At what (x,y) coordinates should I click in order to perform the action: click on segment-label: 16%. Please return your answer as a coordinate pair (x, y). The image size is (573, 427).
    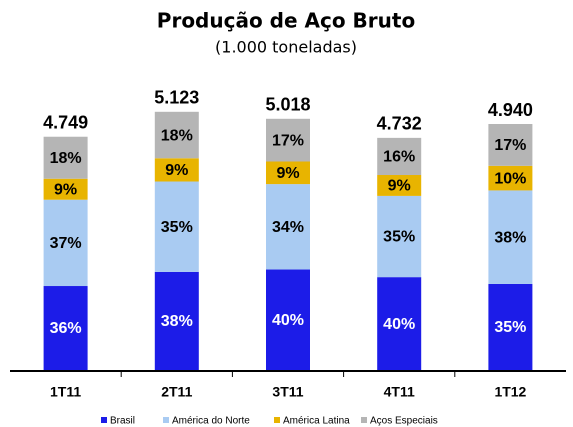
    Looking at the image, I should click on (399, 157).